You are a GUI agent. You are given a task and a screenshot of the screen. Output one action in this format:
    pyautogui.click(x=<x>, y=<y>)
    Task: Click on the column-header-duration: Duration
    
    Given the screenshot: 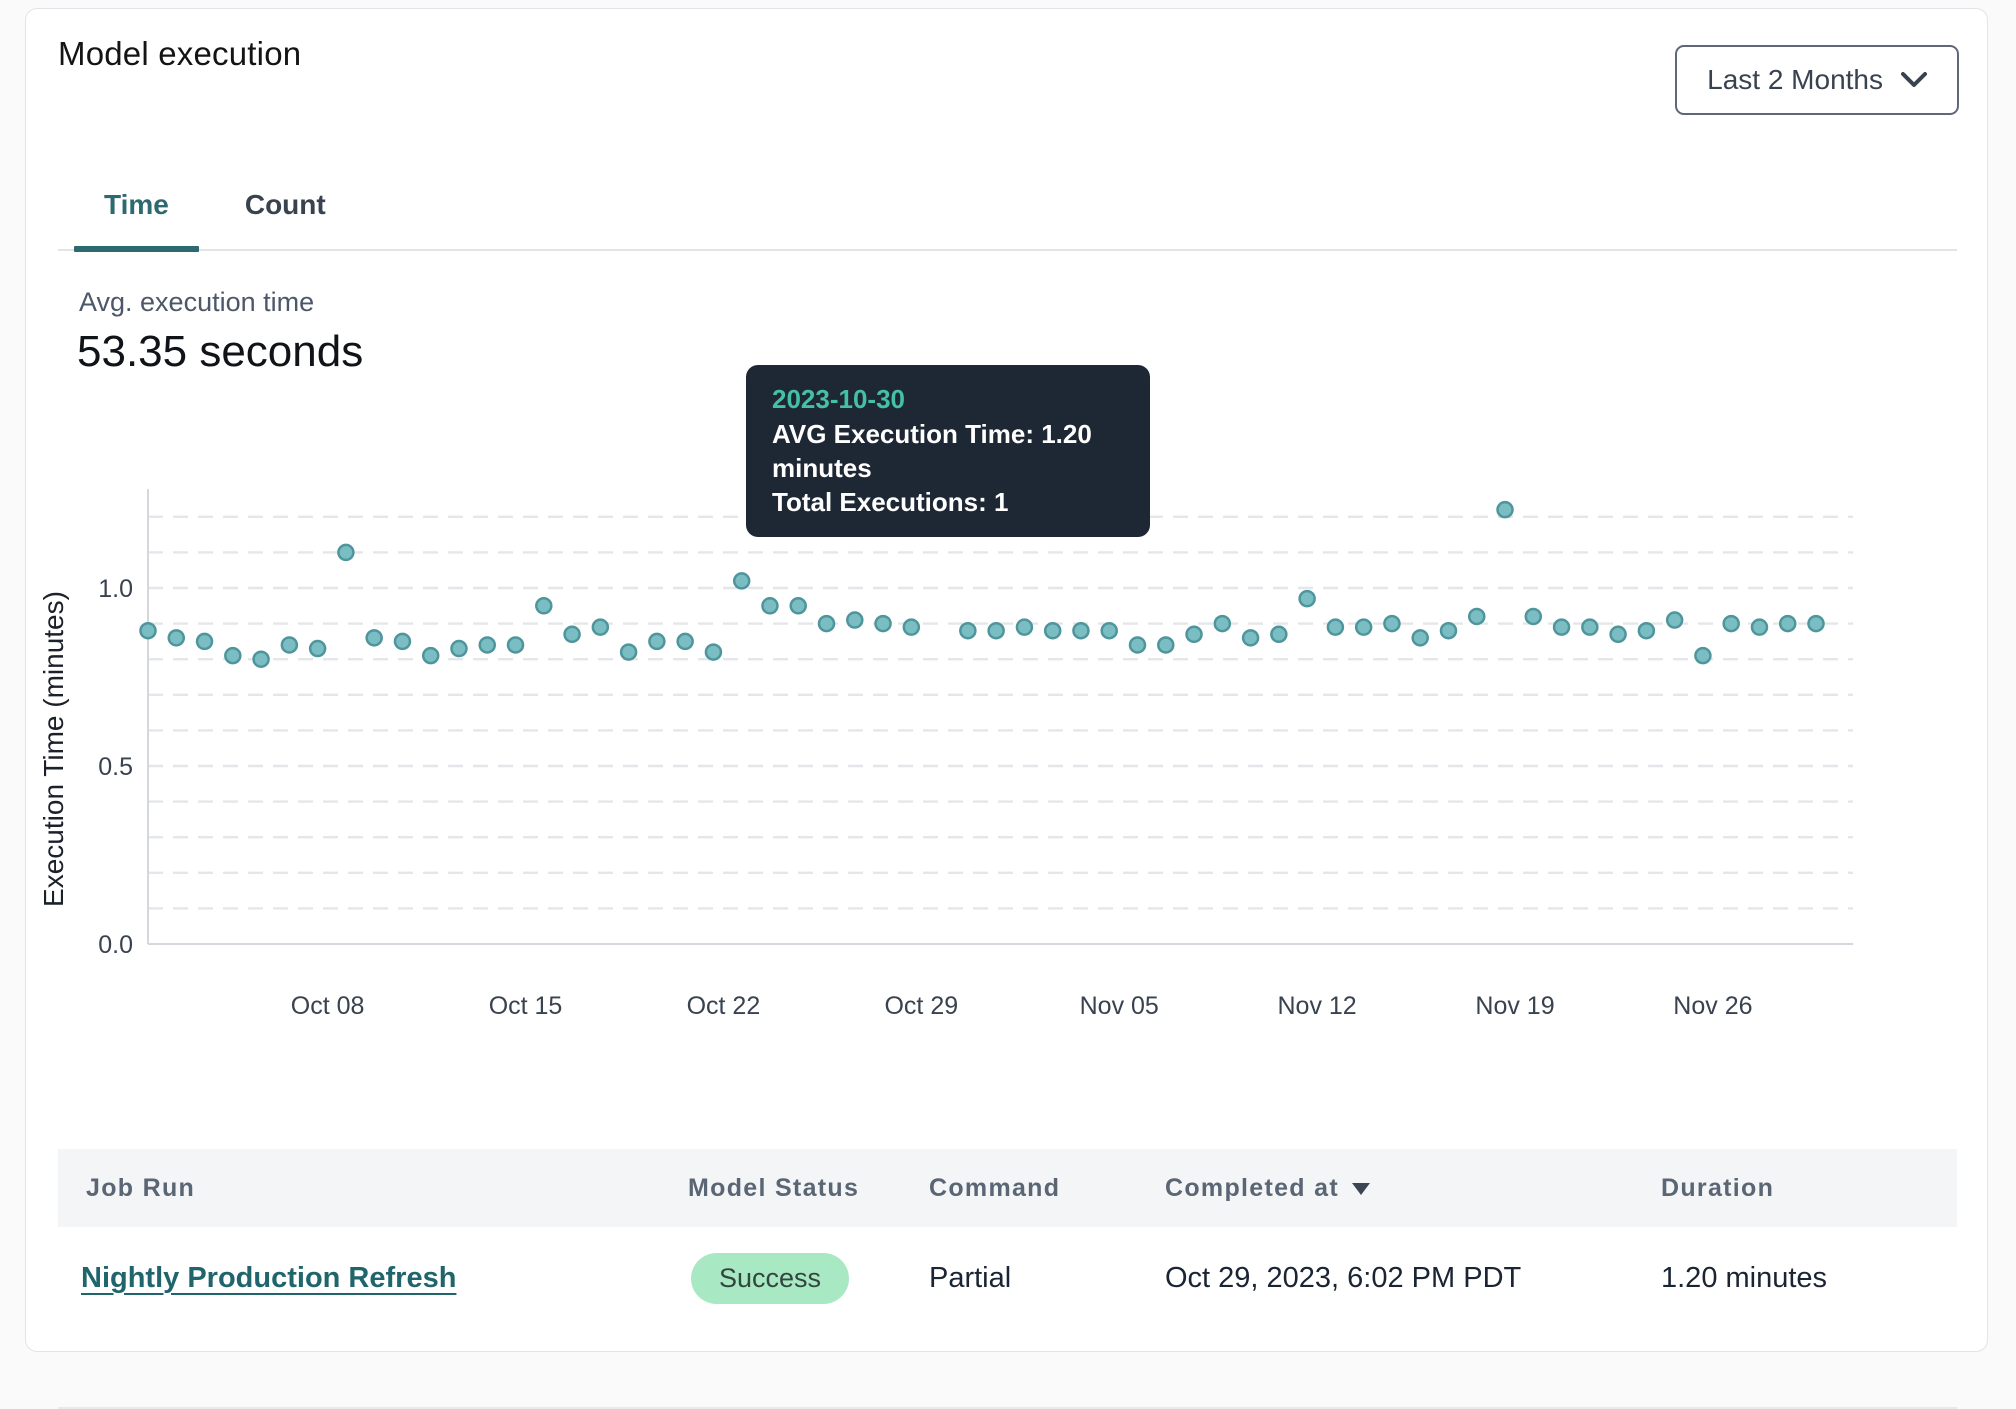 What is the action you would take?
    pyautogui.click(x=1718, y=1187)
    